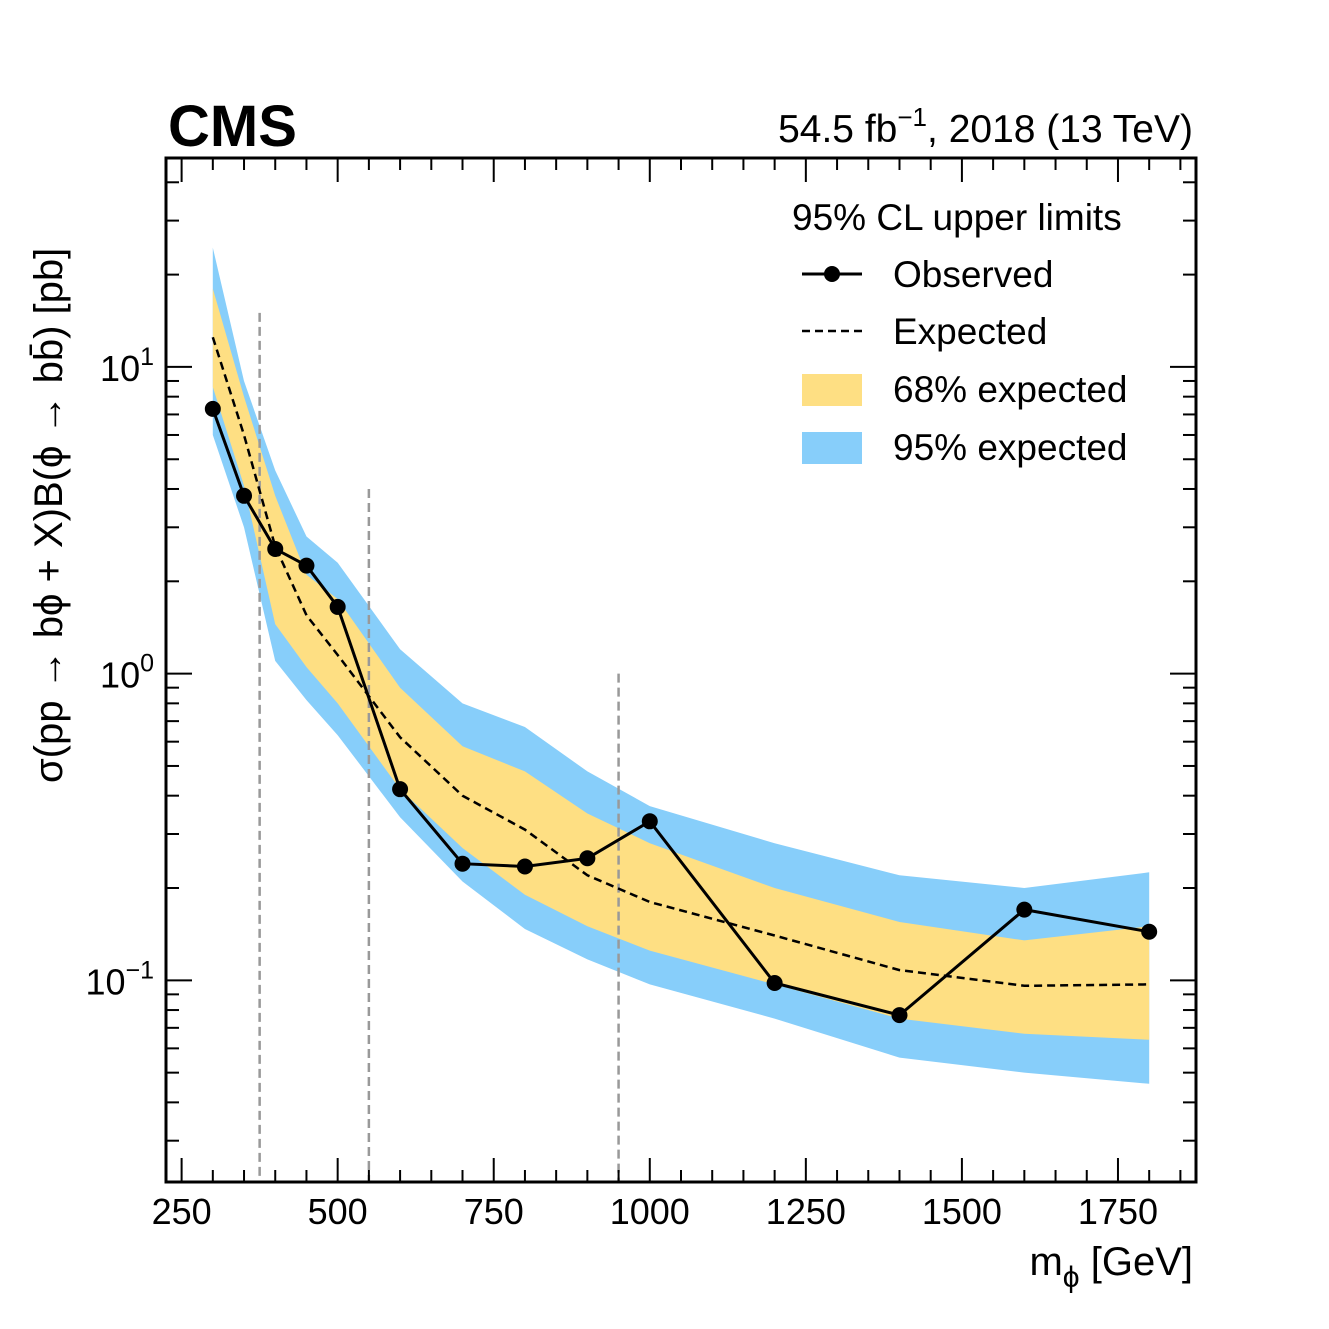 The width and height of the screenshot is (1329, 1329). I want to click on y-tick-label: 10⁰, so click(127, 673).